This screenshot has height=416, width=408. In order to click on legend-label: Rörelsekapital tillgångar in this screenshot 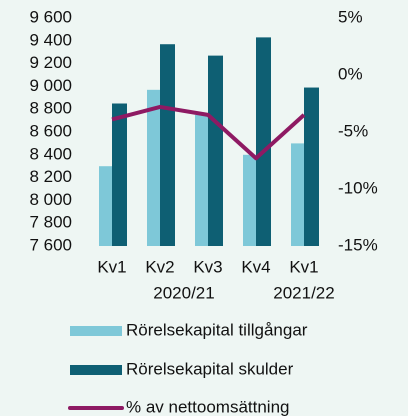, I will do `click(217, 329)`.